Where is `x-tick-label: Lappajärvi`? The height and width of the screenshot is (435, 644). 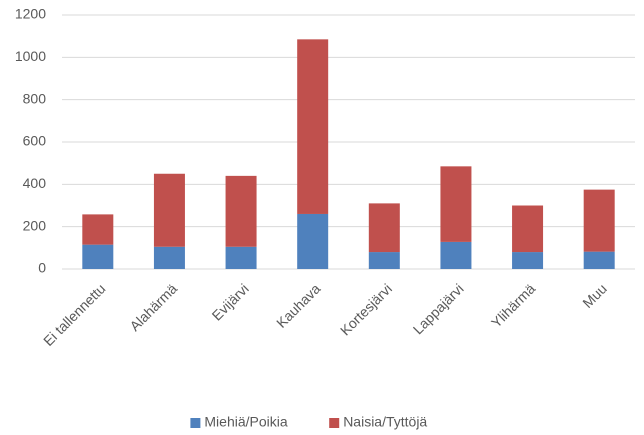
x-tick-label: Lappajärvi is located at coordinates (438, 308).